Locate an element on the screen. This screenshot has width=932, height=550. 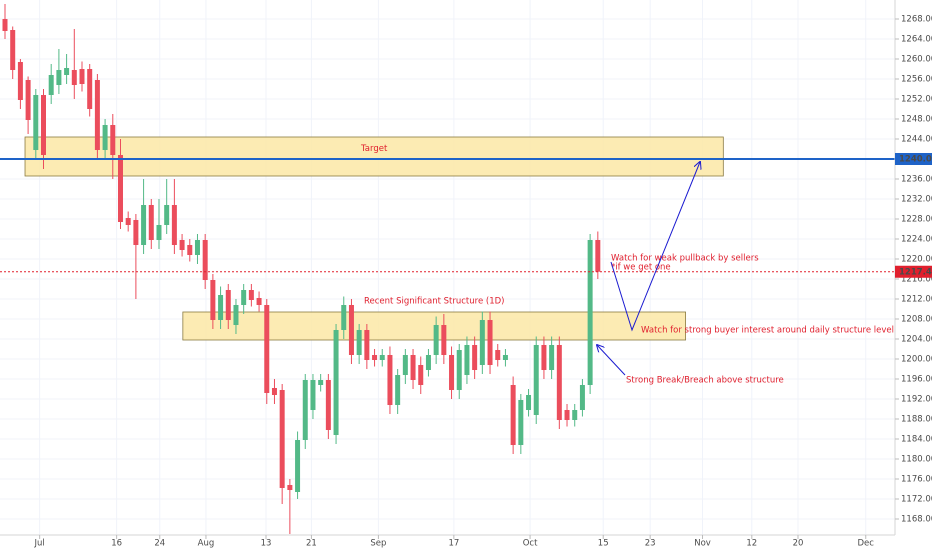
x-tick-label: Nov is located at coordinates (702, 544).